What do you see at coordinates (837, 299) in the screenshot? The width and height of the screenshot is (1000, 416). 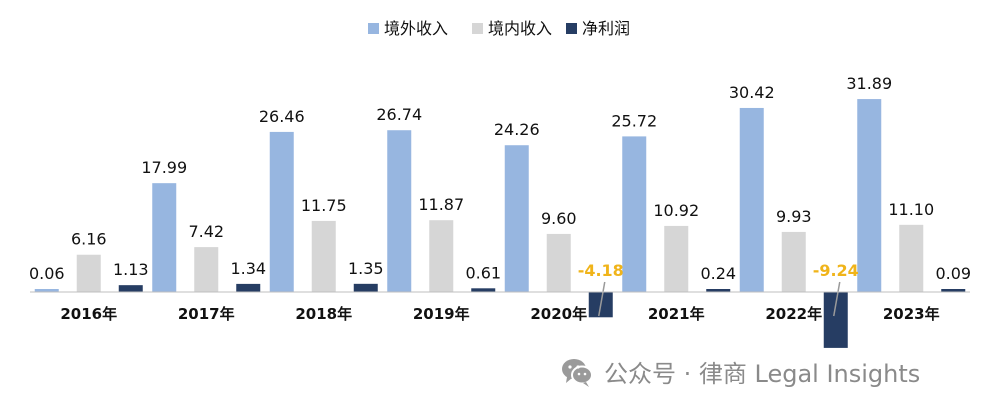 I see `leader-line-c6` at bounding box center [837, 299].